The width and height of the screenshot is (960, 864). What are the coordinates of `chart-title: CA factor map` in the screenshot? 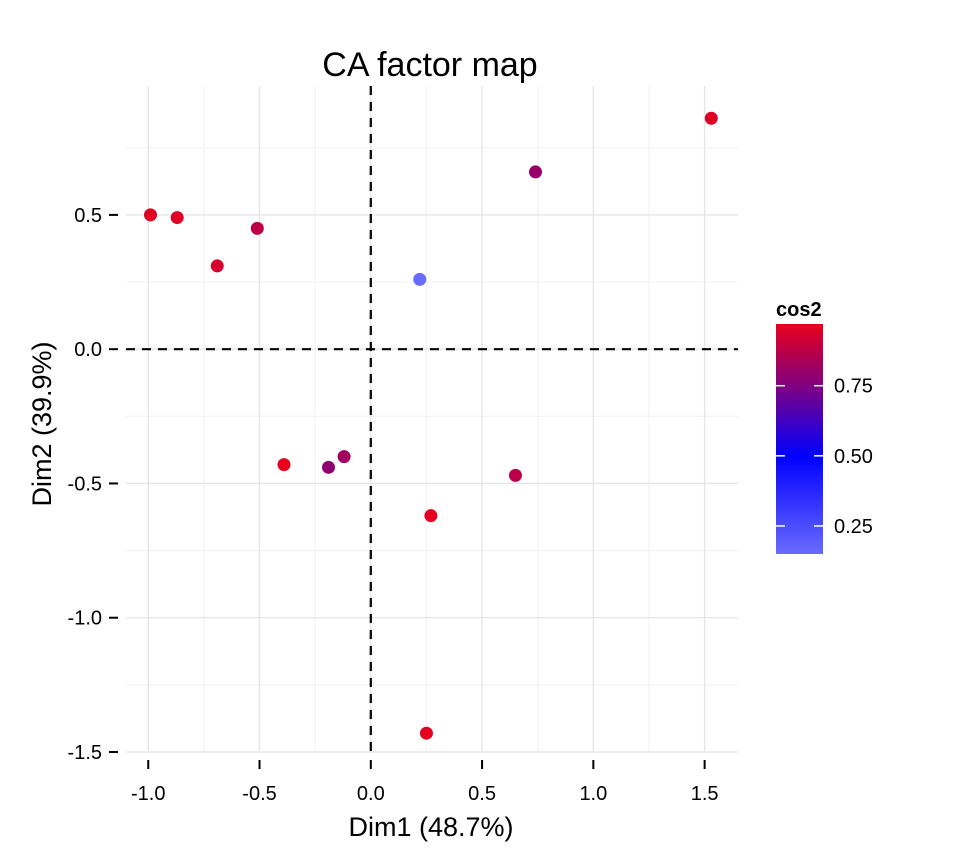 It's located at (429, 65).